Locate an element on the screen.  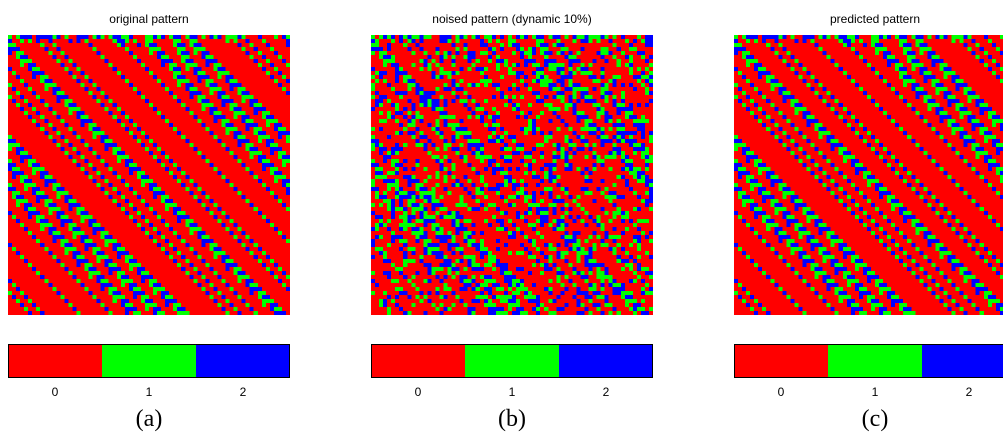
panel-caption: (a) is located at coordinates (149, 419).